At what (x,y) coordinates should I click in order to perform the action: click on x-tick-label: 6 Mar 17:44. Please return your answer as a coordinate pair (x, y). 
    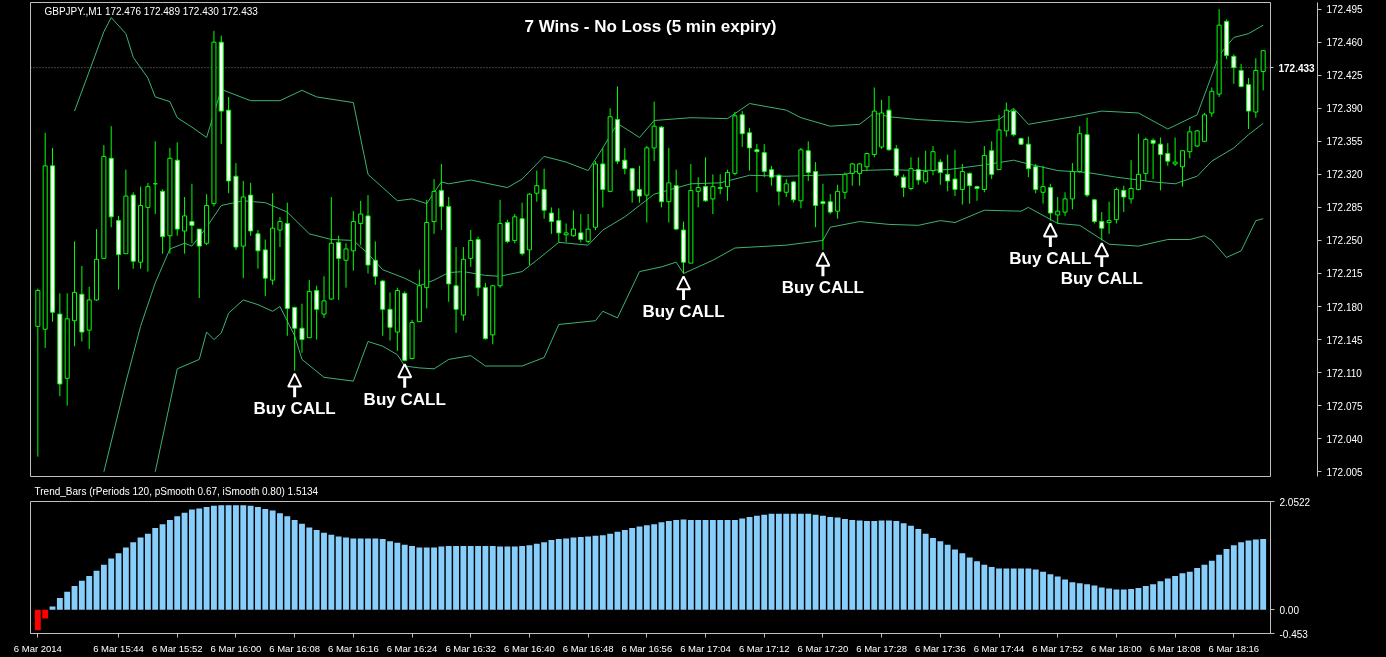
    Looking at the image, I should click on (999, 648).